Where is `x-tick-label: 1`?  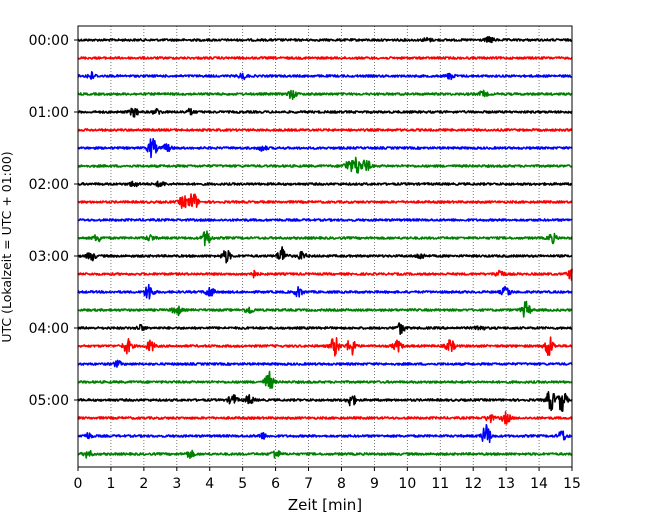 x-tick-label: 1 is located at coordinates (110, 484).